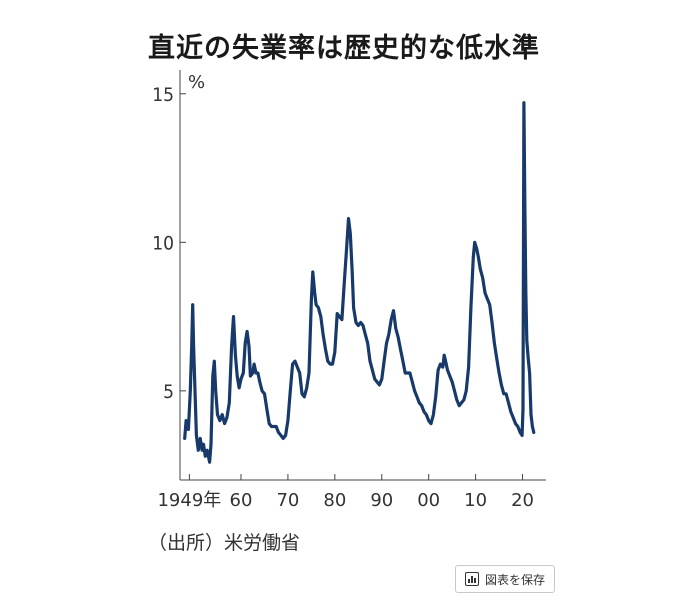 The height and width of the screenshot is (605, 687). I want to click on y-axis-unit-label: %, so click(196, 82).